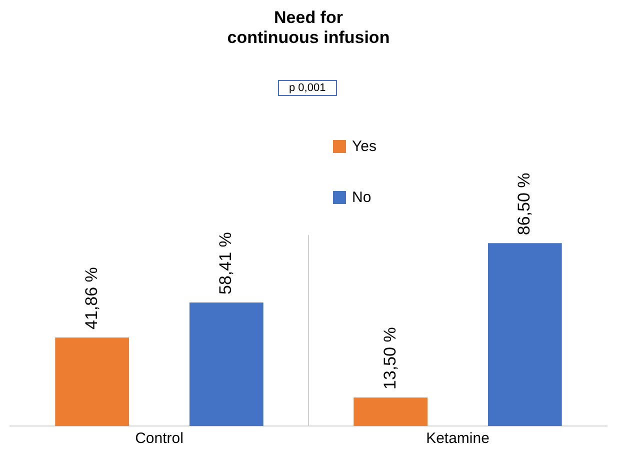 The width and height of the screenshot is (617, 454). What do you see at coordinates (364, 146) in the screenshot?
I see `legend-label: Yes` at bounding box center [364, 146].